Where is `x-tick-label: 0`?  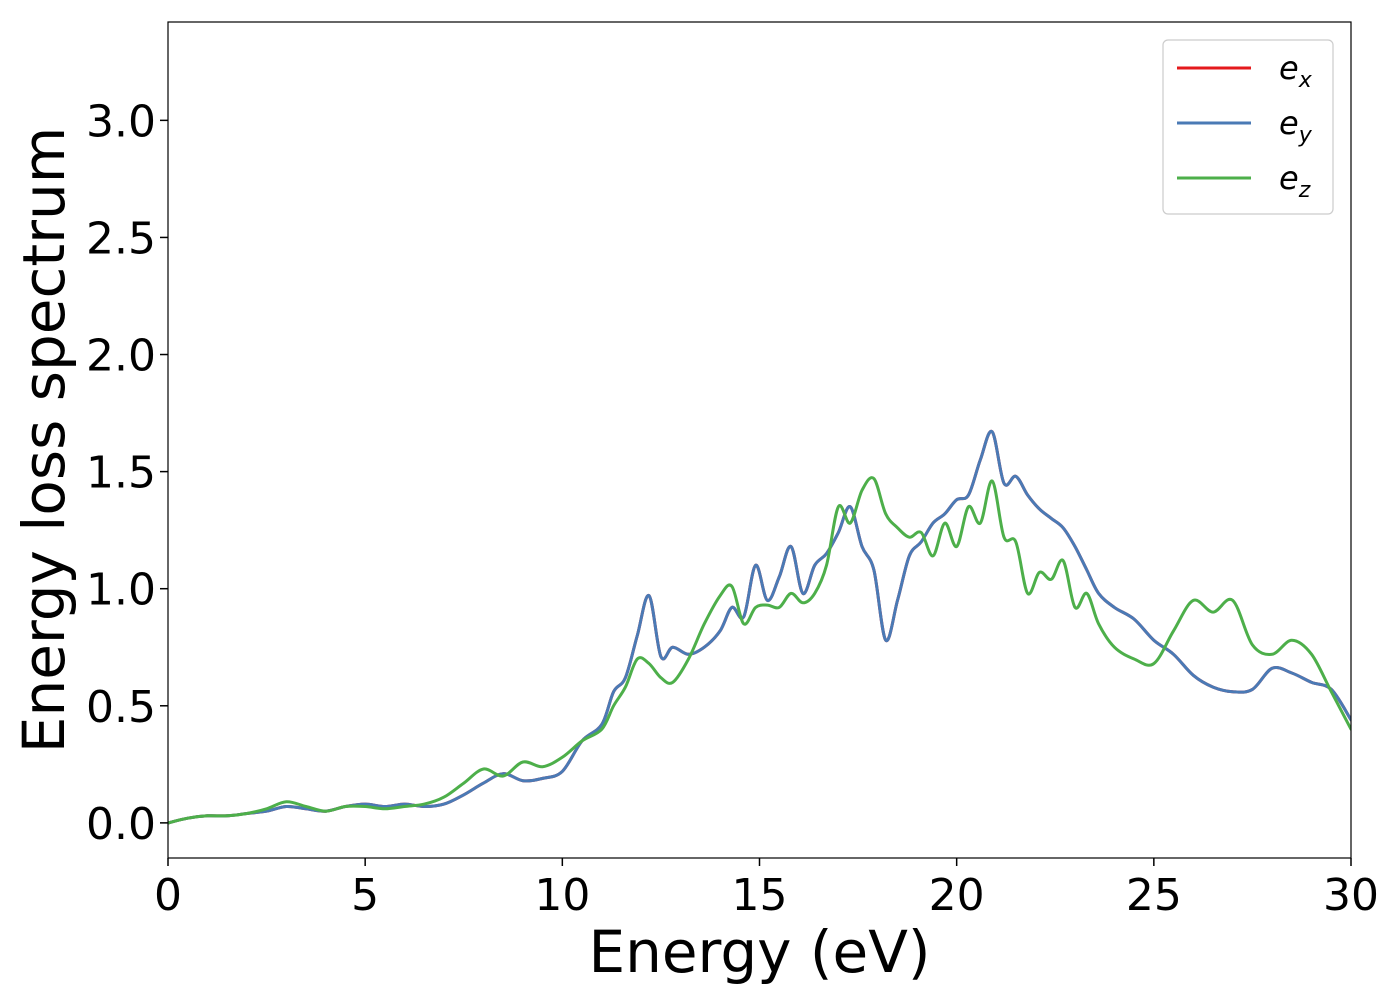 x-tick-label: 0 is located at coordinates (168, 895).